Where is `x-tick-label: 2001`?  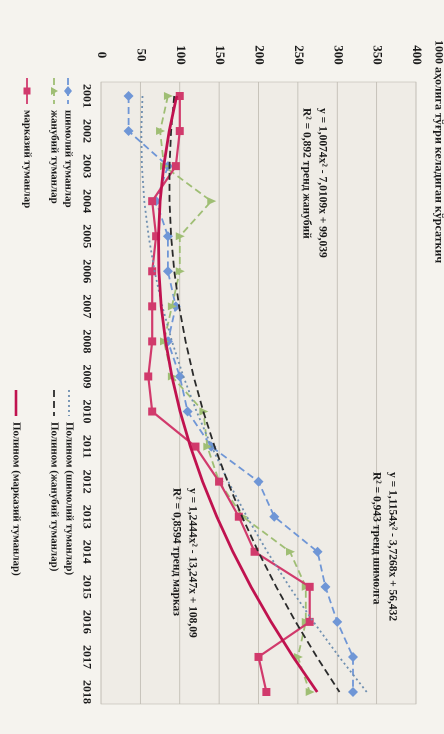 x-tick-label: 2001 is located at coordinates (87, 96).